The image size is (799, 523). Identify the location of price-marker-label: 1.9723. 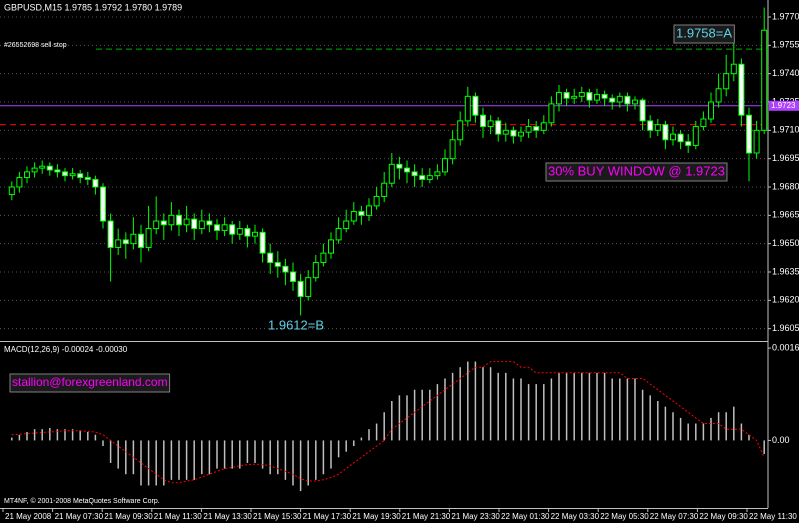
(783, 105).